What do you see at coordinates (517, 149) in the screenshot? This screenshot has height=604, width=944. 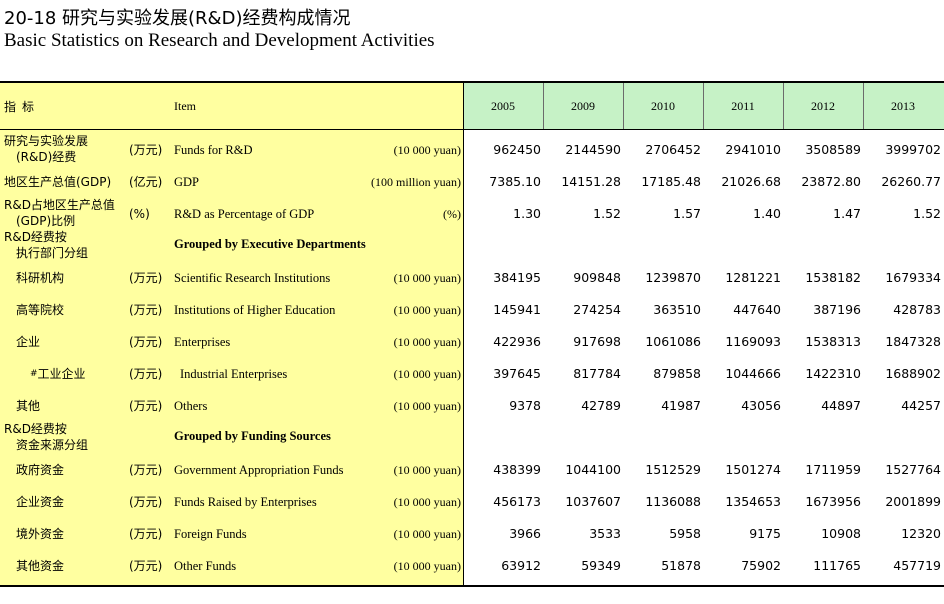 I see `table-cell: 962450` at bounding box center [517, 149].